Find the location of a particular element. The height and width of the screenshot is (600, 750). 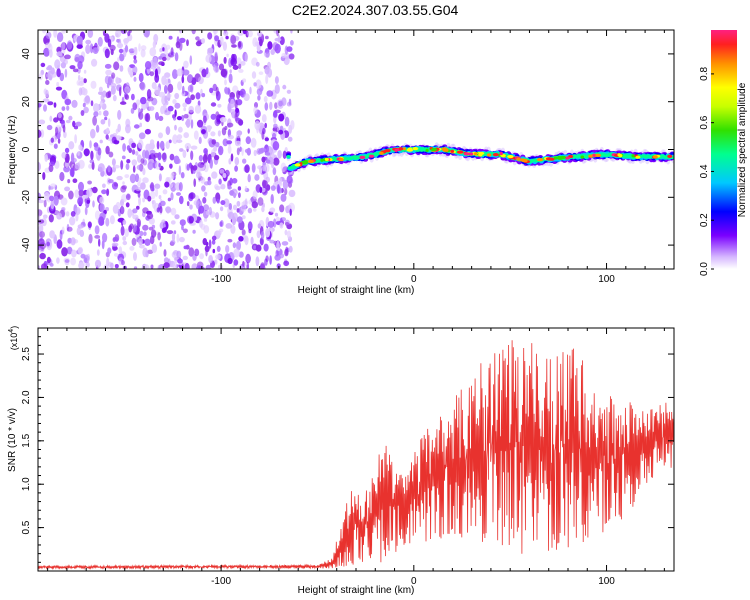

y-tick-label: -20 is located at coordinates (26, 197).